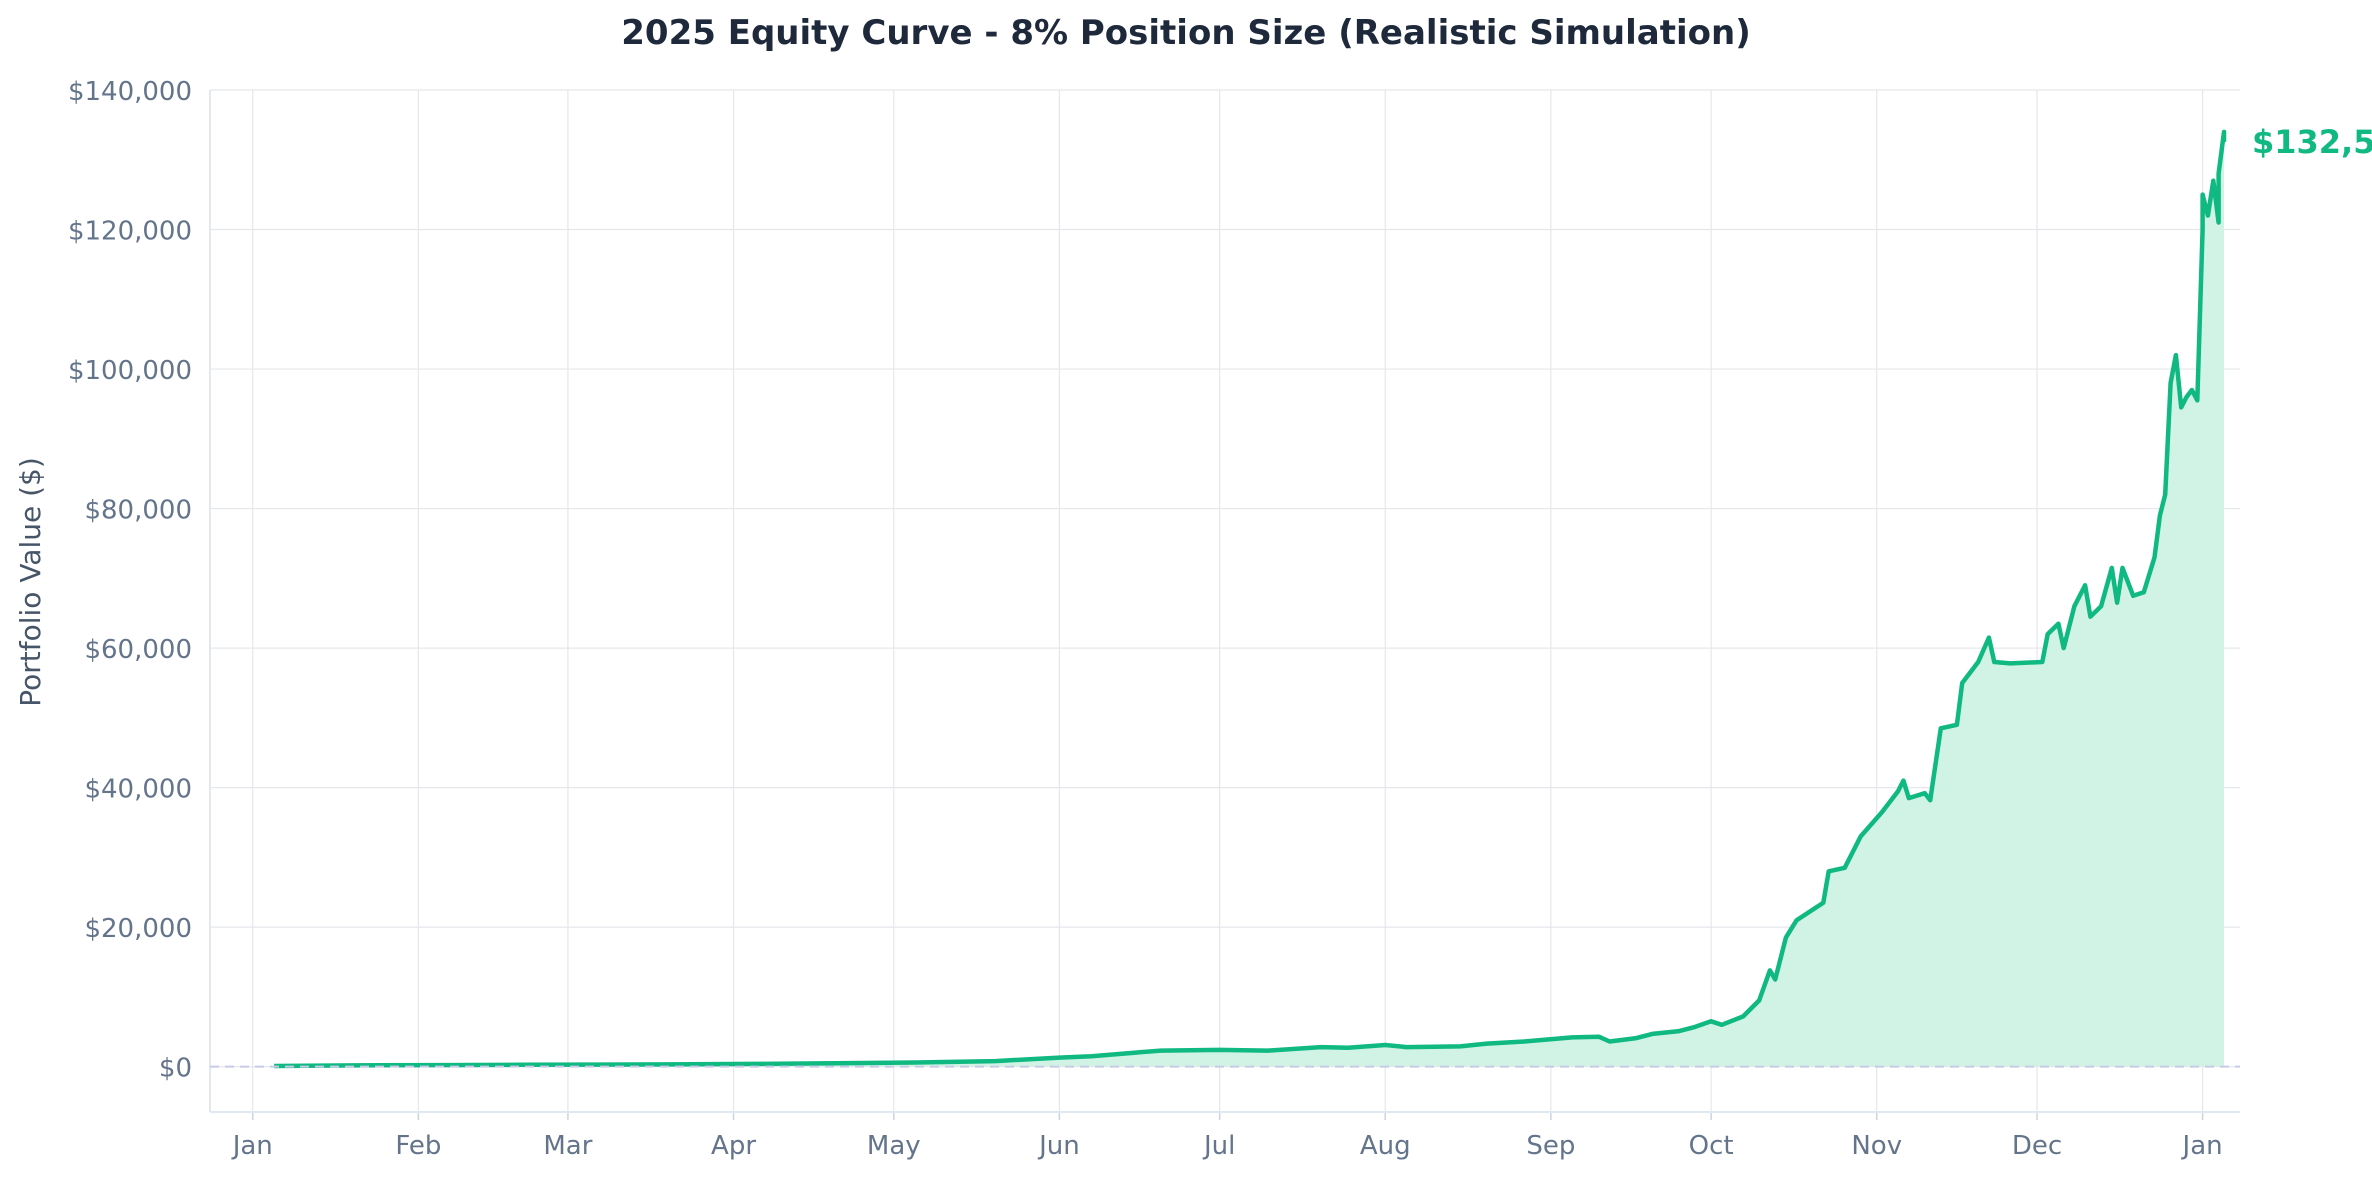 This screenshot has height=1180, width=2372. I want to click on y-tick-label: $0, so click(175, 1069).